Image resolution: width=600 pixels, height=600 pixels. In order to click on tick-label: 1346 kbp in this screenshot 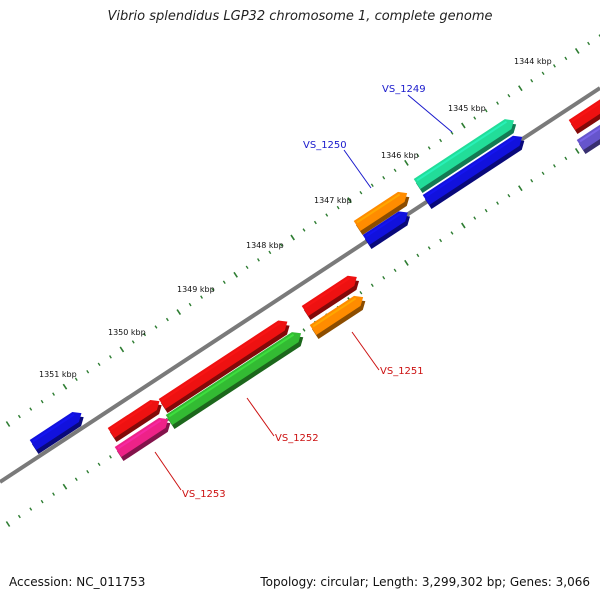, I will do `click(400, 155)`.